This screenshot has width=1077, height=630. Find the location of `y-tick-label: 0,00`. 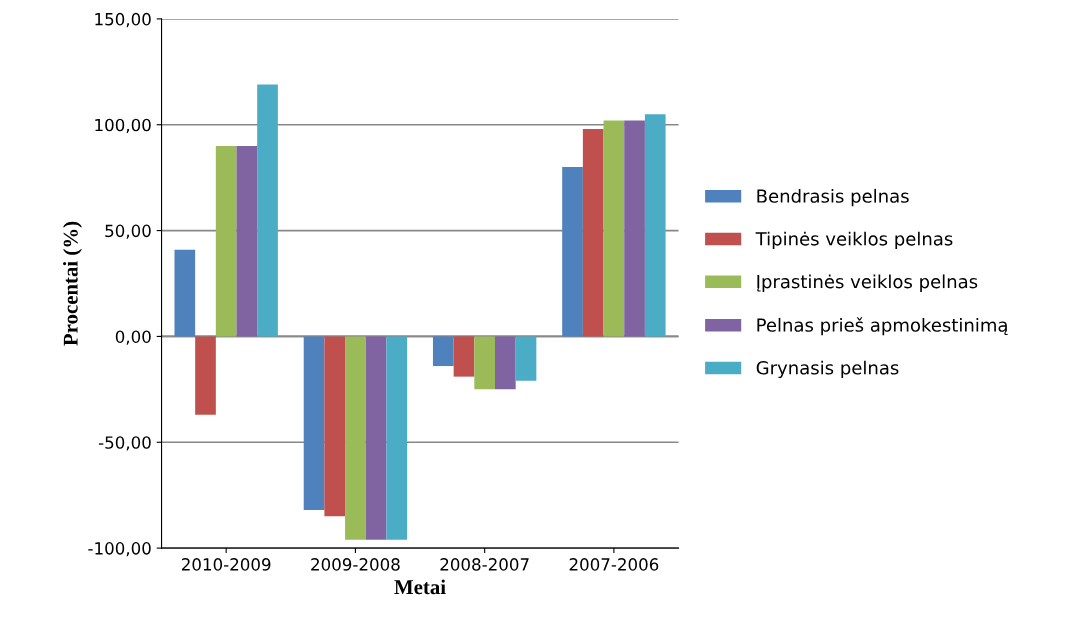

y-tick-label: 0,00 is located at coordinates (133, 337).